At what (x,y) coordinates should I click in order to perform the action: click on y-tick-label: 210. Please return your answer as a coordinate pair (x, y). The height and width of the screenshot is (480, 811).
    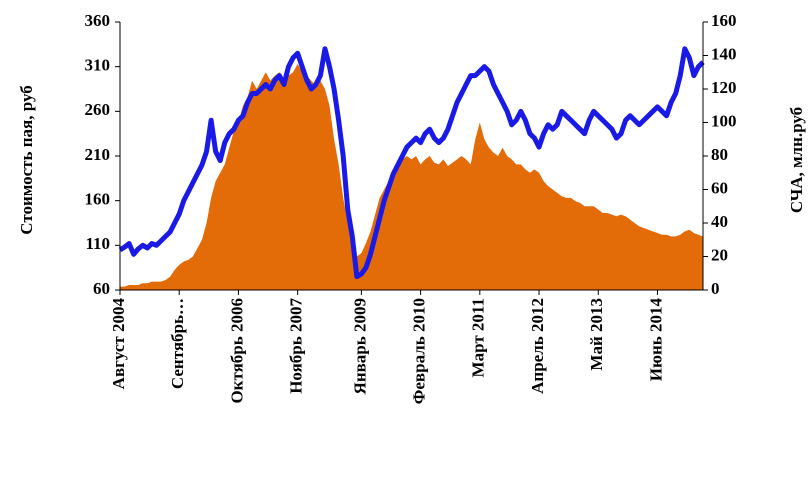
    Looking at the image, I should click on (98, 154).